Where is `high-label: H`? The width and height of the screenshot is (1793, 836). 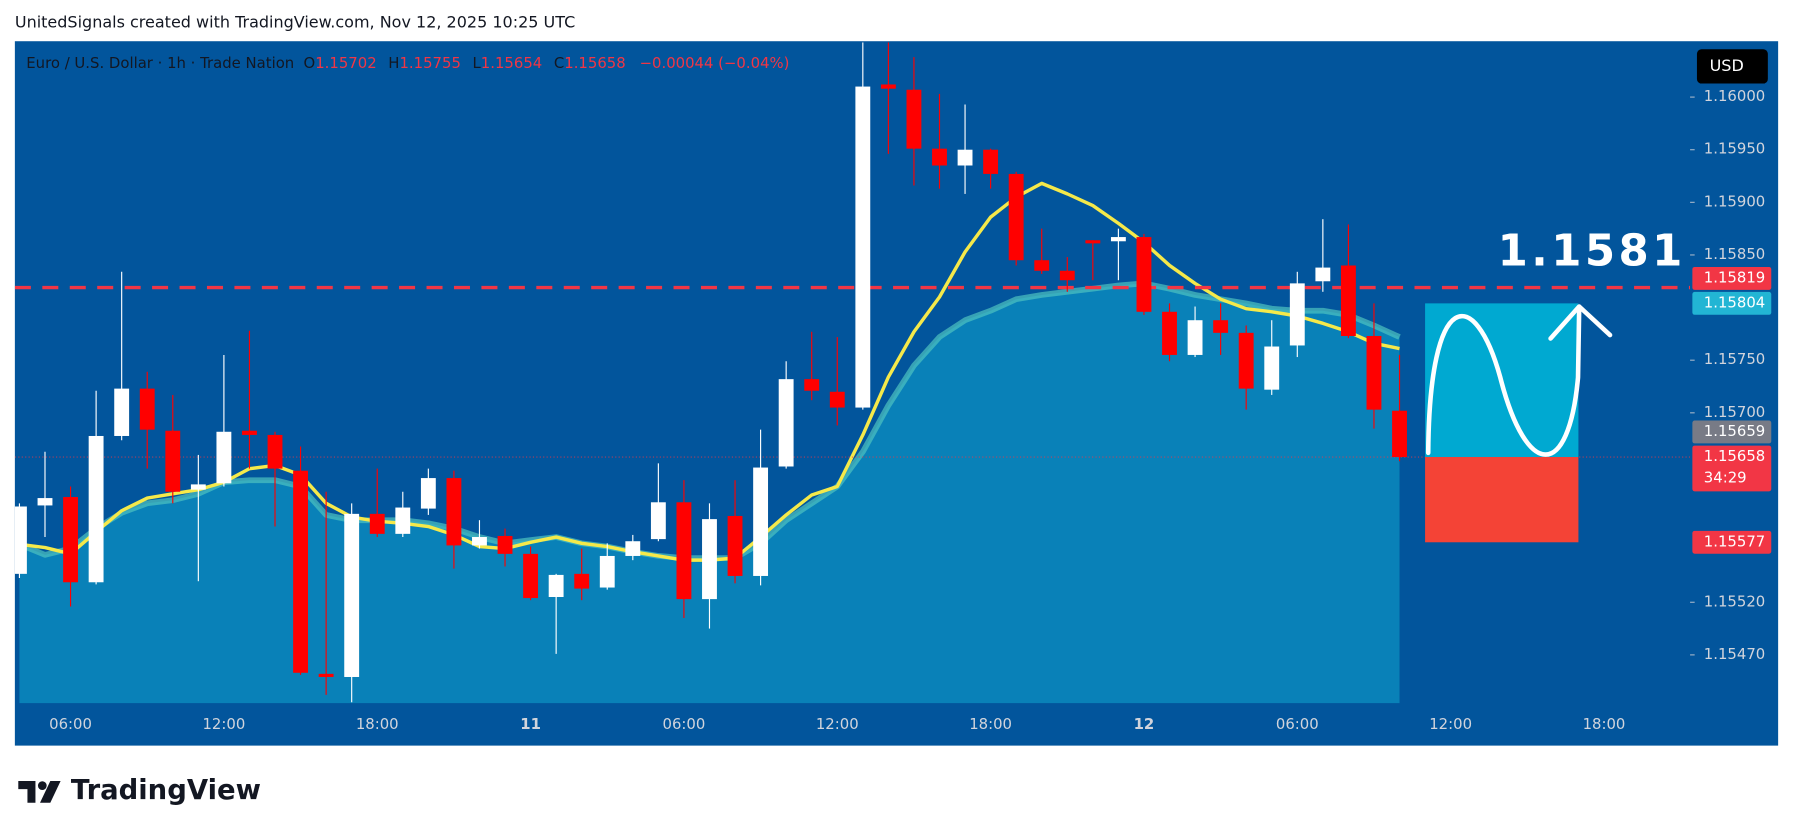 high-label: H is located at coordinates (393, 63).